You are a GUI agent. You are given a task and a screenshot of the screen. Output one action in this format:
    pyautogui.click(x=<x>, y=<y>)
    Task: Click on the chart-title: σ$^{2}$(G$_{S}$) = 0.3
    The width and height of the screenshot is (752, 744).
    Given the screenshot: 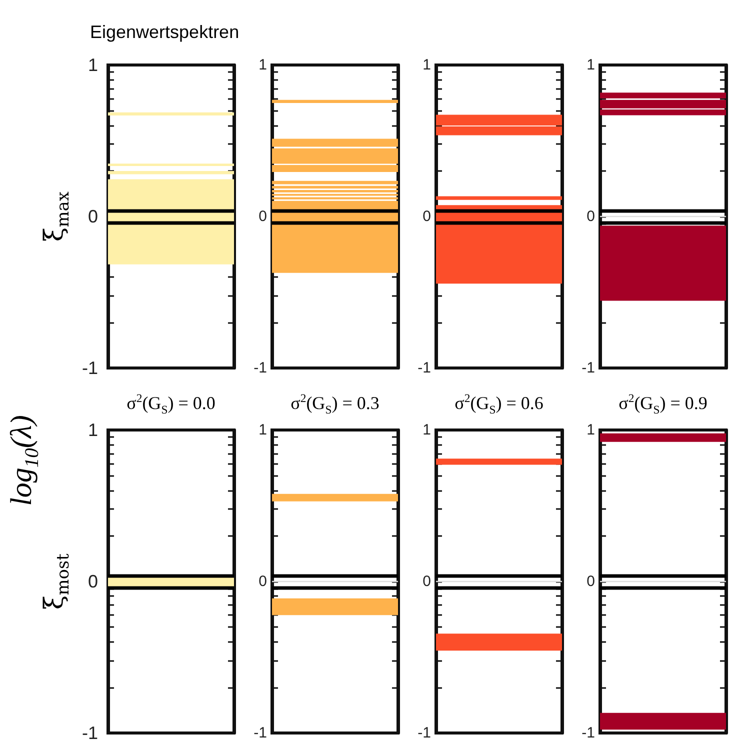 What is the action you would take?
    pyautogui.click(x=335, y=404)
    